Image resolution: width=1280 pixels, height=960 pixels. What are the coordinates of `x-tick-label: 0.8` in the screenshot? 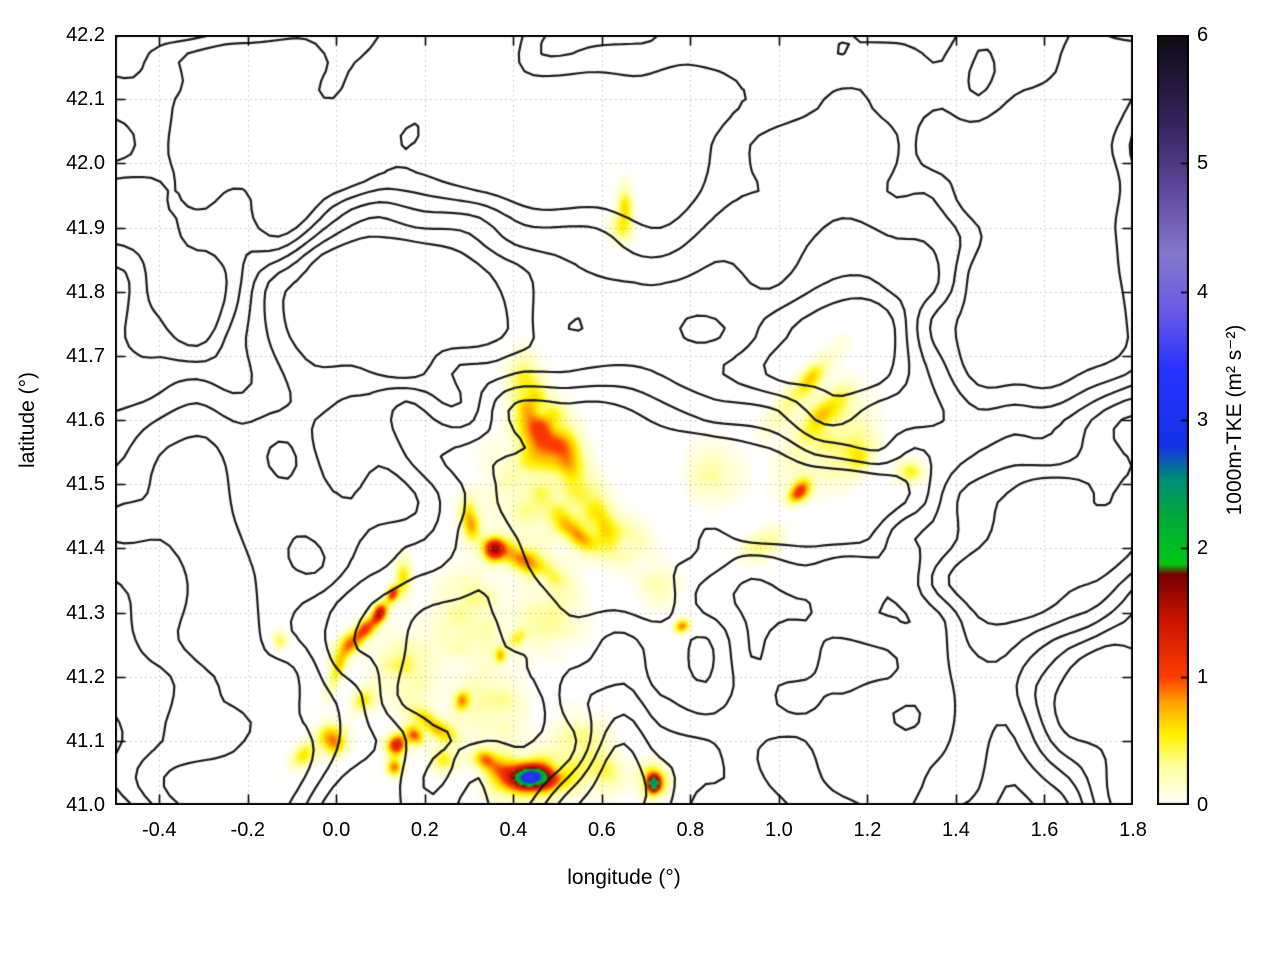 It's located at (690, 830).